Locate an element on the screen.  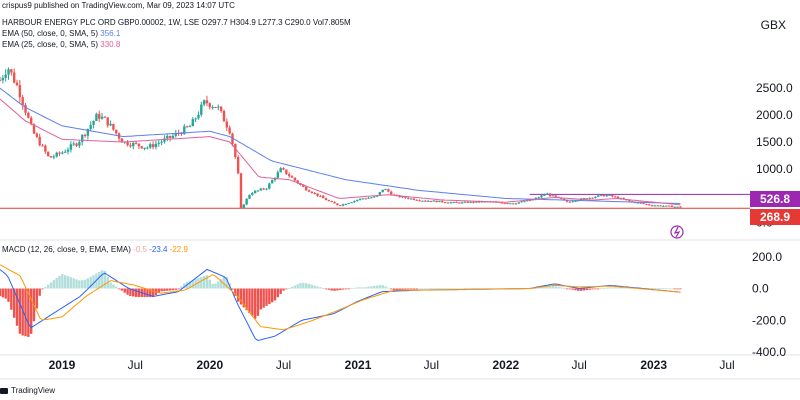
macd-label: MACD (12, 26, close, 9, EMA, EMA) is located at coordinates (66, 249).